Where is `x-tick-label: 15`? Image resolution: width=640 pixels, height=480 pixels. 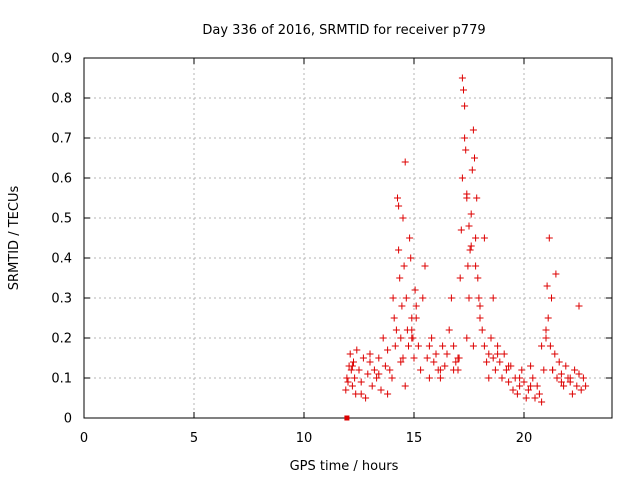
x-tick-label: 15 is located at coordinates (414, 438).